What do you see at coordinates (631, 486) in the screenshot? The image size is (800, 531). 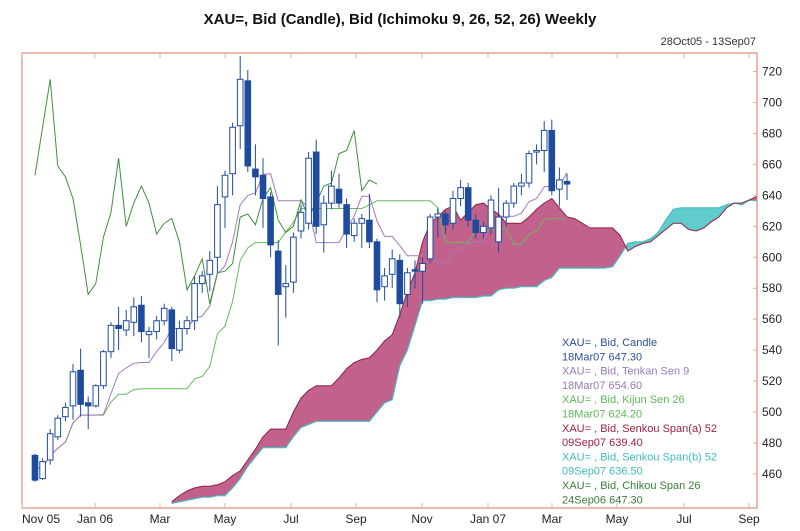 I see `legend-series-name: XAU= , Bid, Chikou Span 26` at bounding box center [631, 486].